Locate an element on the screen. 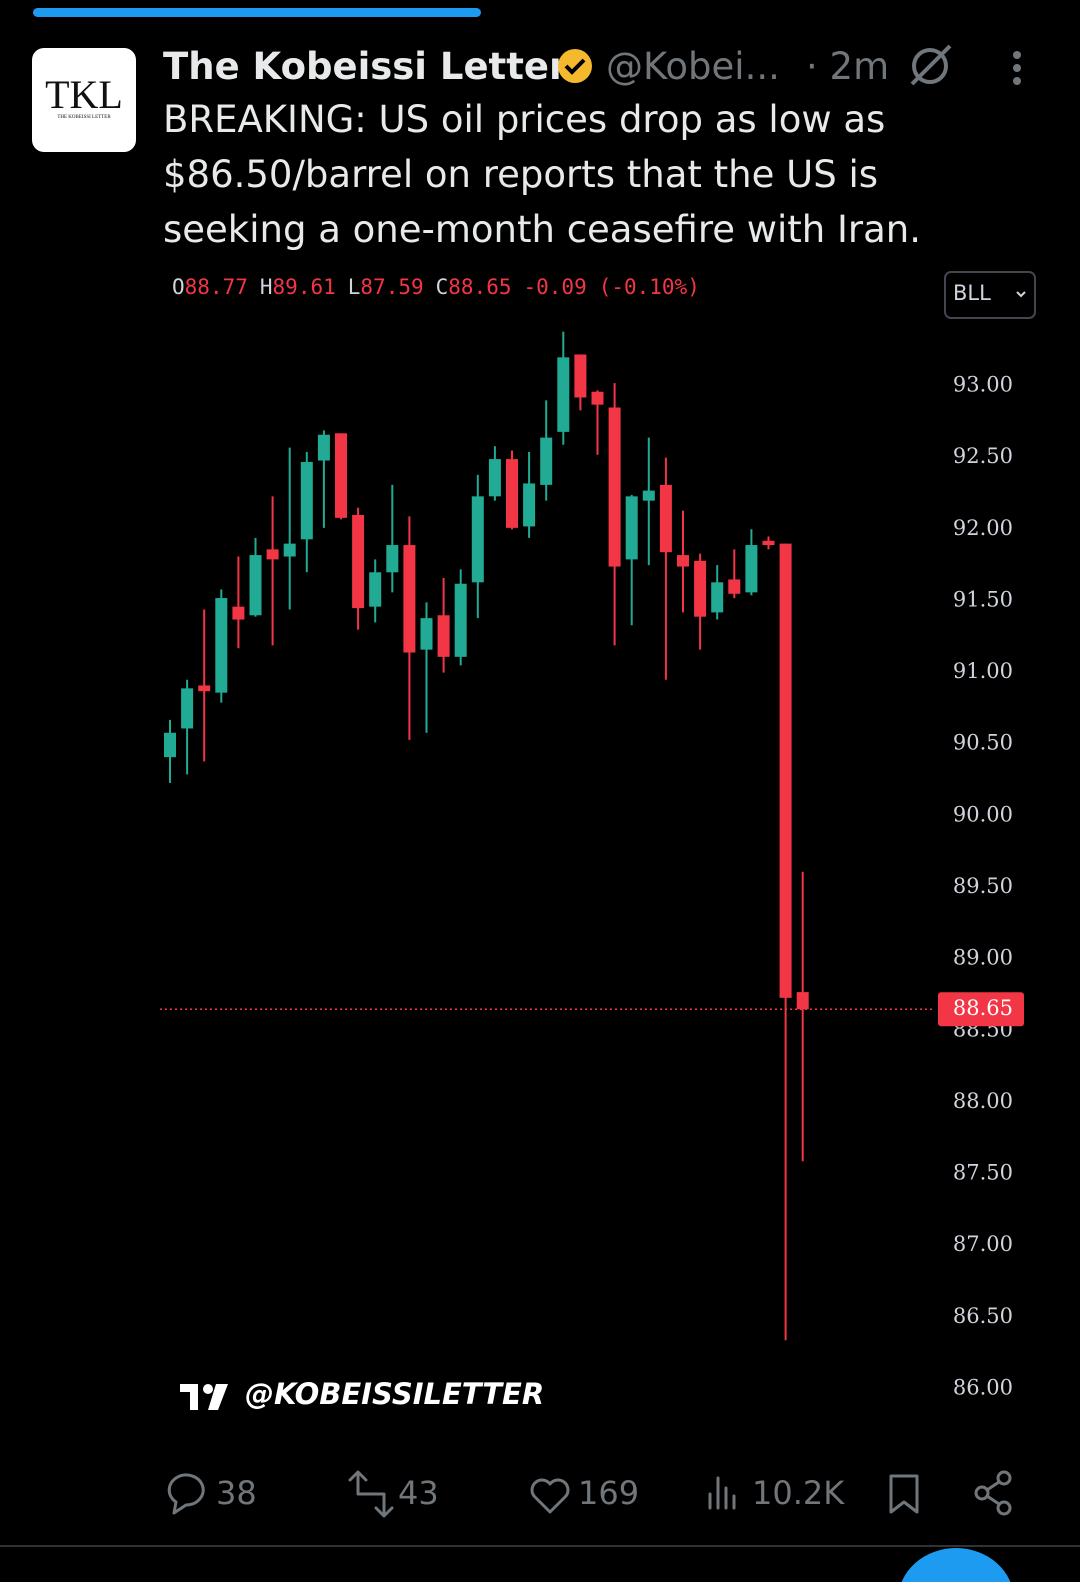 The height and width of the screenshot is (1582, 1080). y-tick-label: 92.00 is located at coordinates (983, 528).